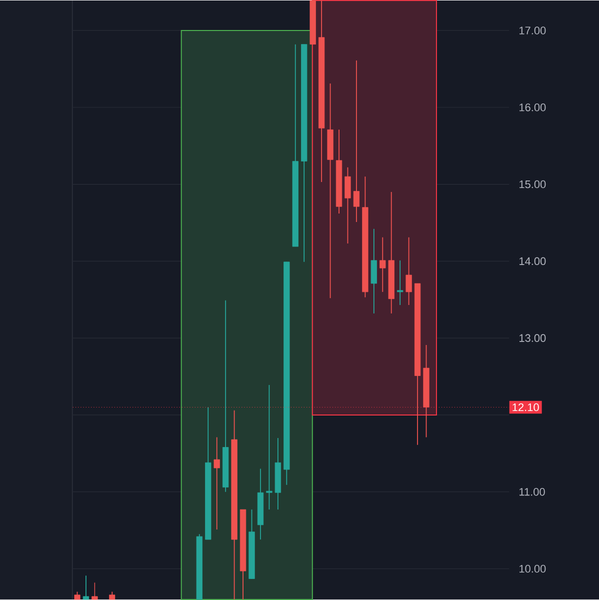 The image size is (599, 600). Describe the element at coordinates (533, 261) in the screenshot. I see `y-tick-label: 14.00` at that location.